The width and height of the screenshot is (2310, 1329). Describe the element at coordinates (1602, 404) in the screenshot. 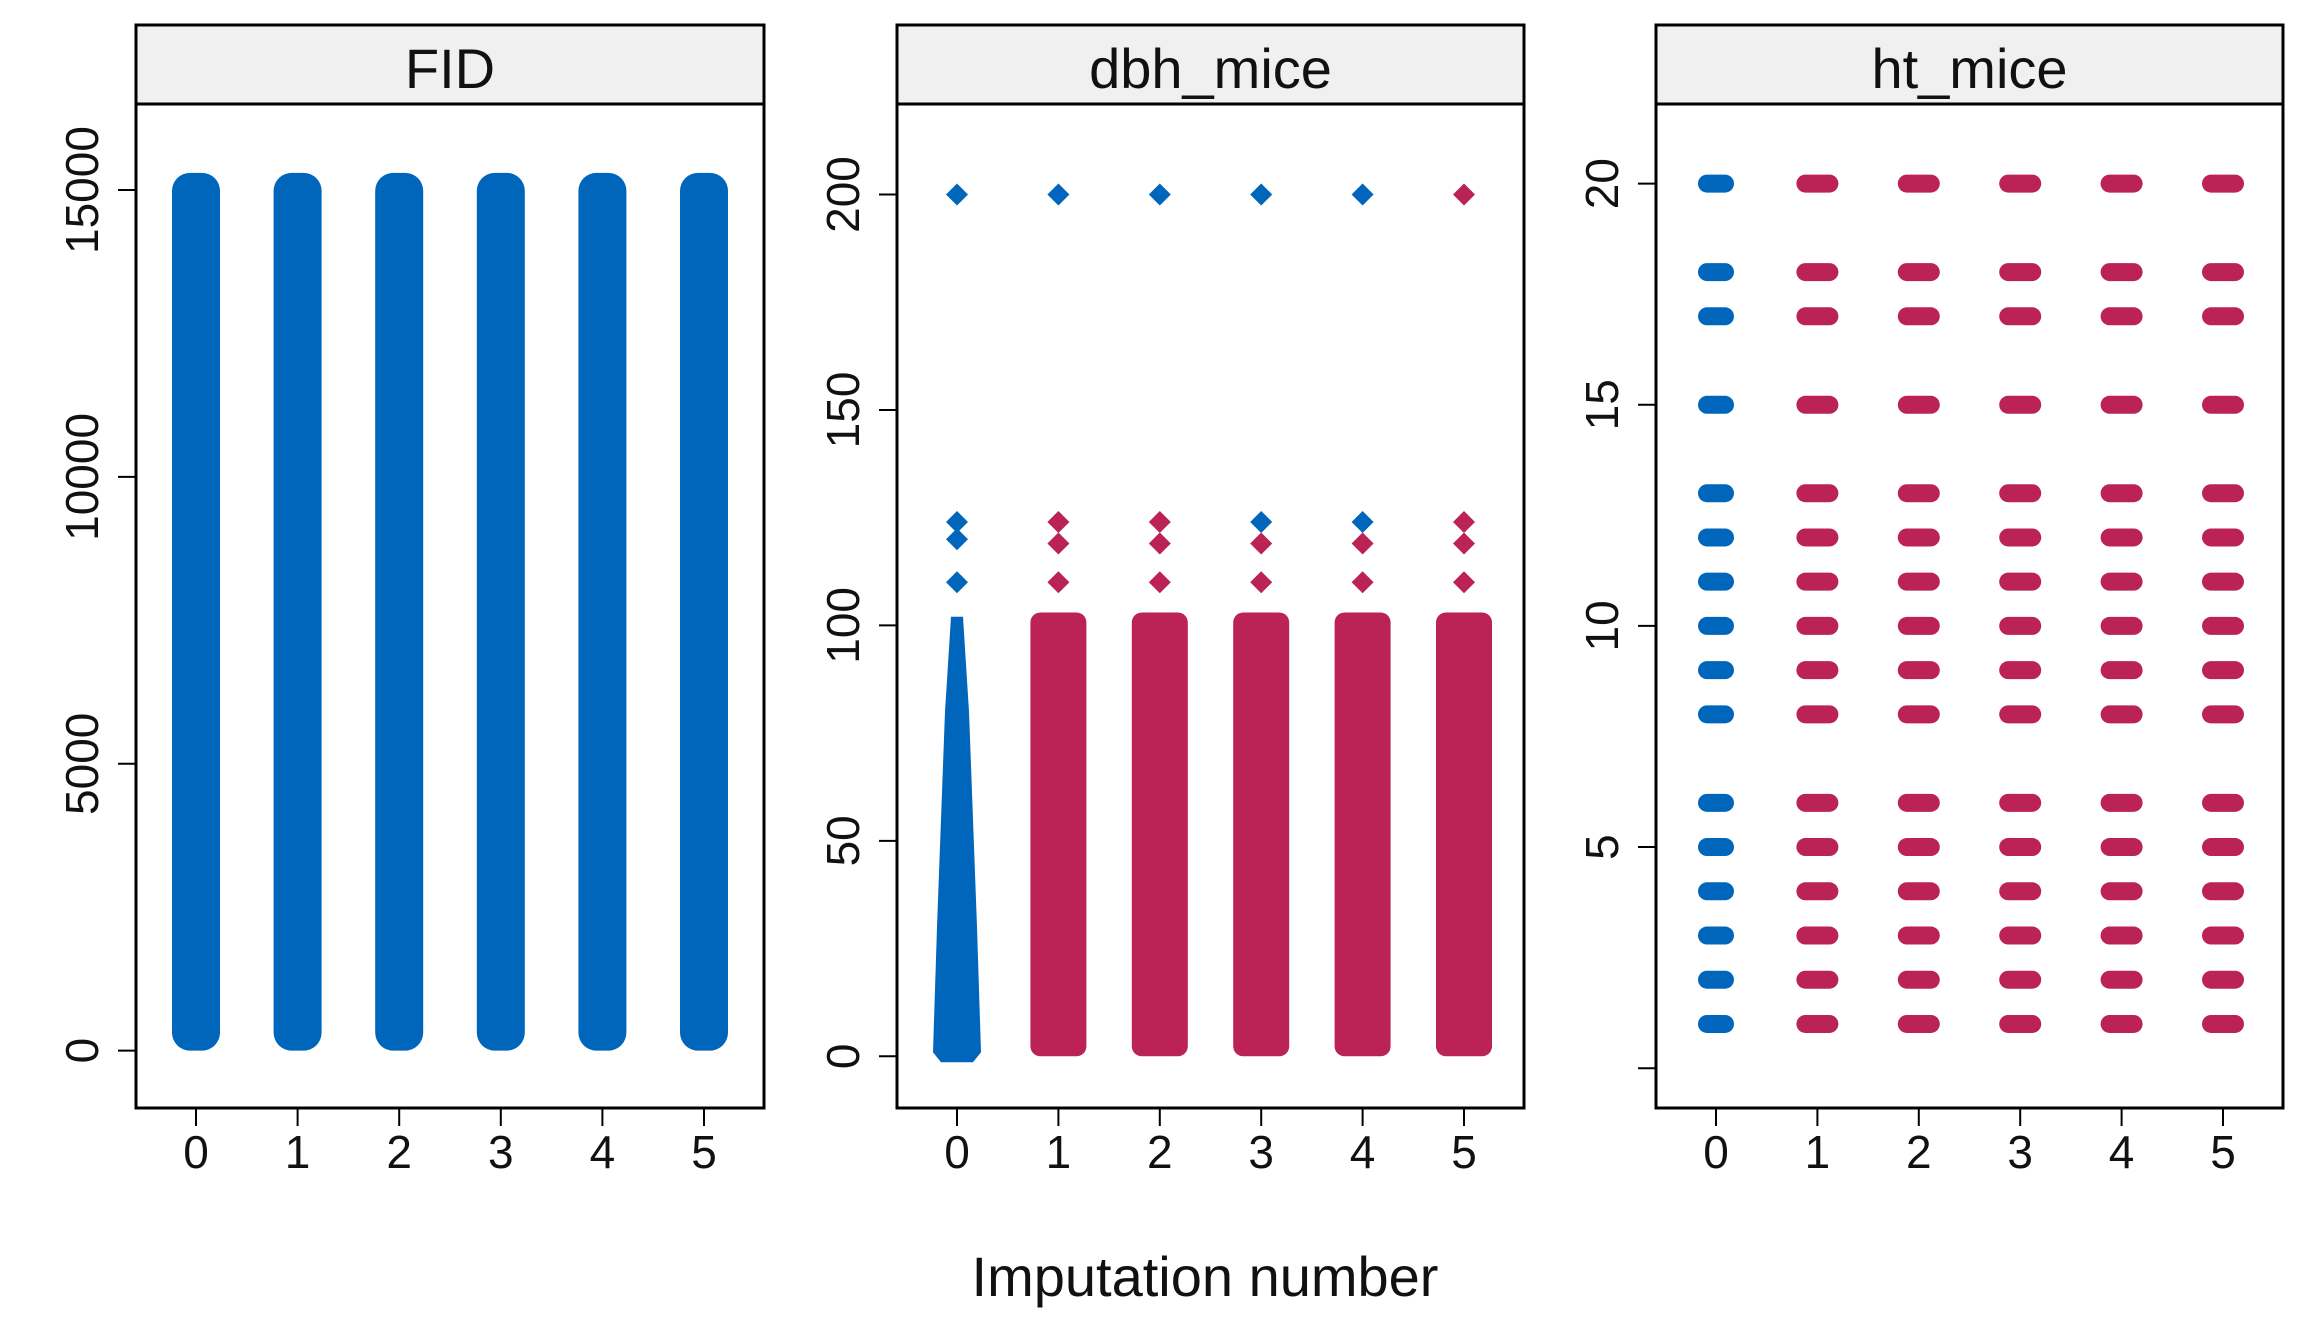

I see `y-tick-label: 15` at that location.